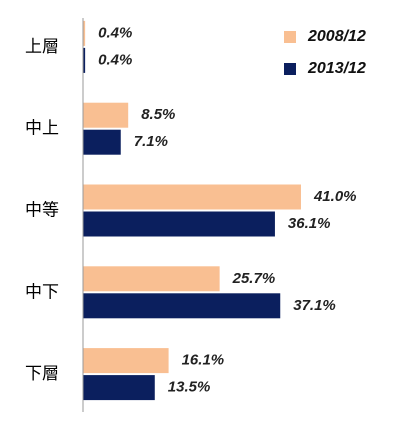  What do you see at coordinates (151, 141) in the screenshot?
I see `value-label: 7.1%` at bounding box center [151, 141].